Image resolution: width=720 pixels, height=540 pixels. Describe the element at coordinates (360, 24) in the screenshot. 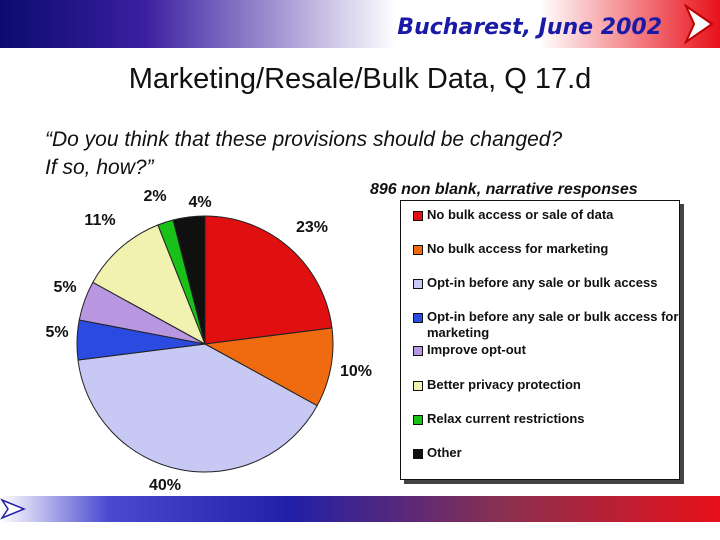

I see `header-bar` at that location.